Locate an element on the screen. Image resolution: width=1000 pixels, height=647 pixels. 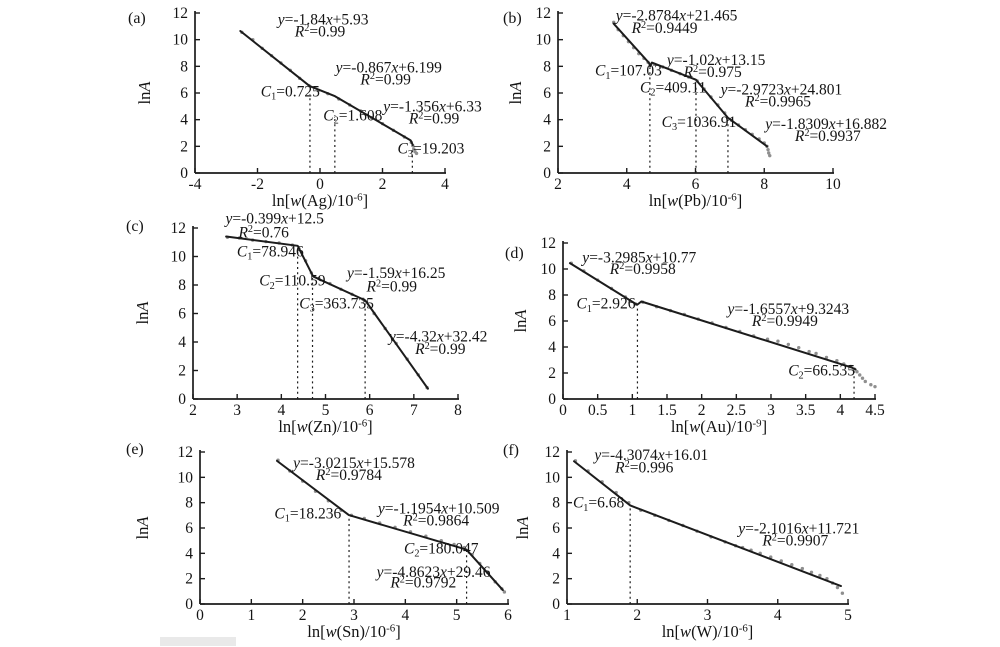
panel-letter: (f) is located at coordinates (511, 450).